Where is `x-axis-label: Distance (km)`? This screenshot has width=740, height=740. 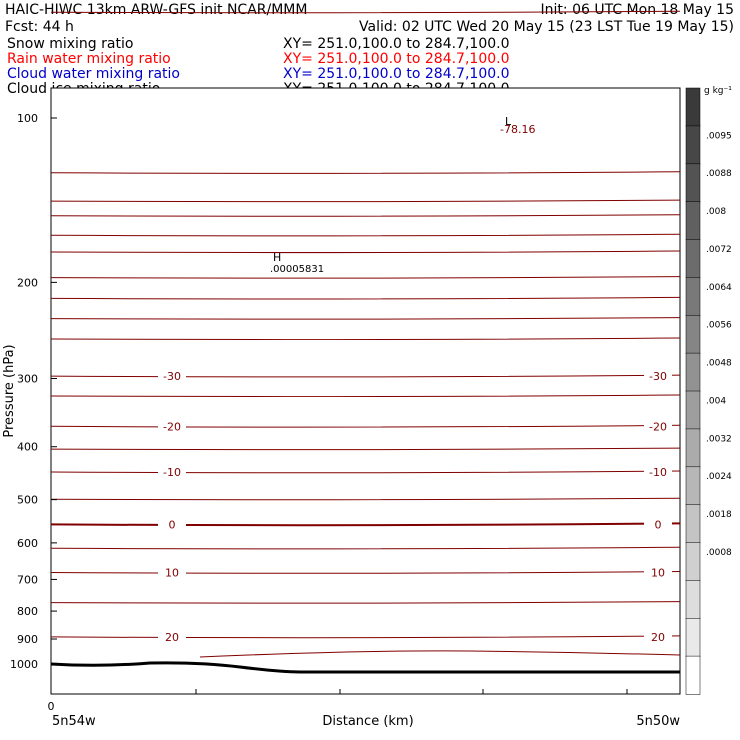
x-axis-label: Distance (km) is located at coordinates (367, 721).